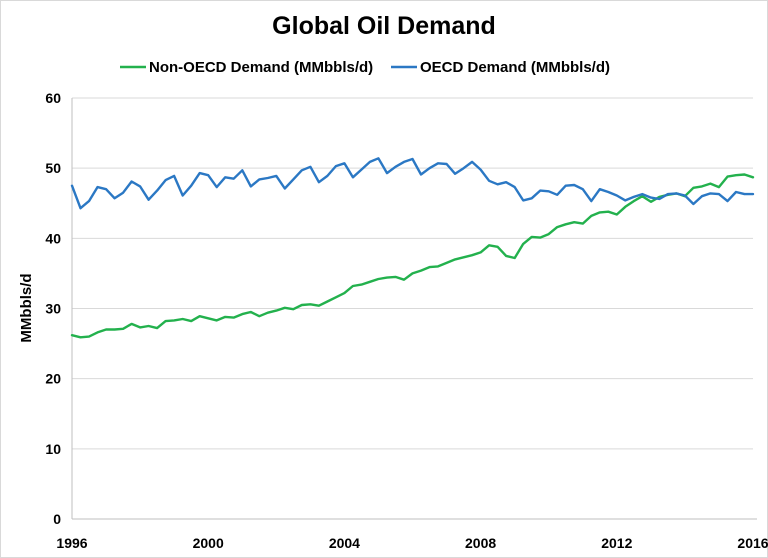 Image resolution: width=768 pixels, height=558 pixels. What do you see at coordinates (57, 519) in the screenshot?
I see `y-tick-label: 0` at bounding box center [57, 519].